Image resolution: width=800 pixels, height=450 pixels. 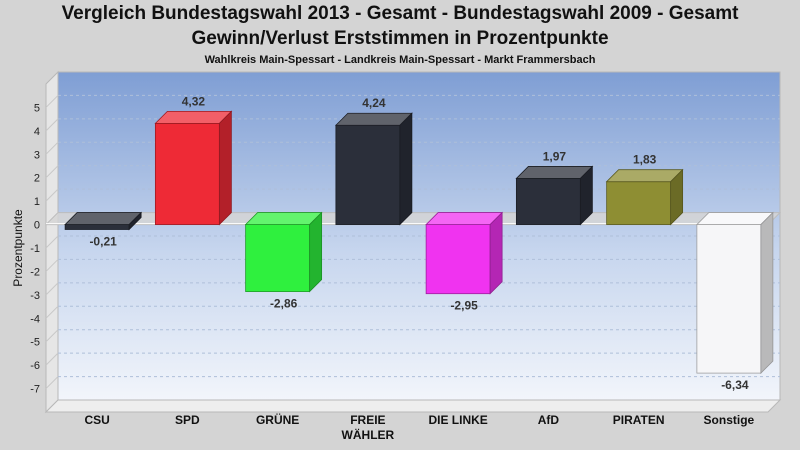 I want to click on data-label: -6,34, so click(x=735, y=385).